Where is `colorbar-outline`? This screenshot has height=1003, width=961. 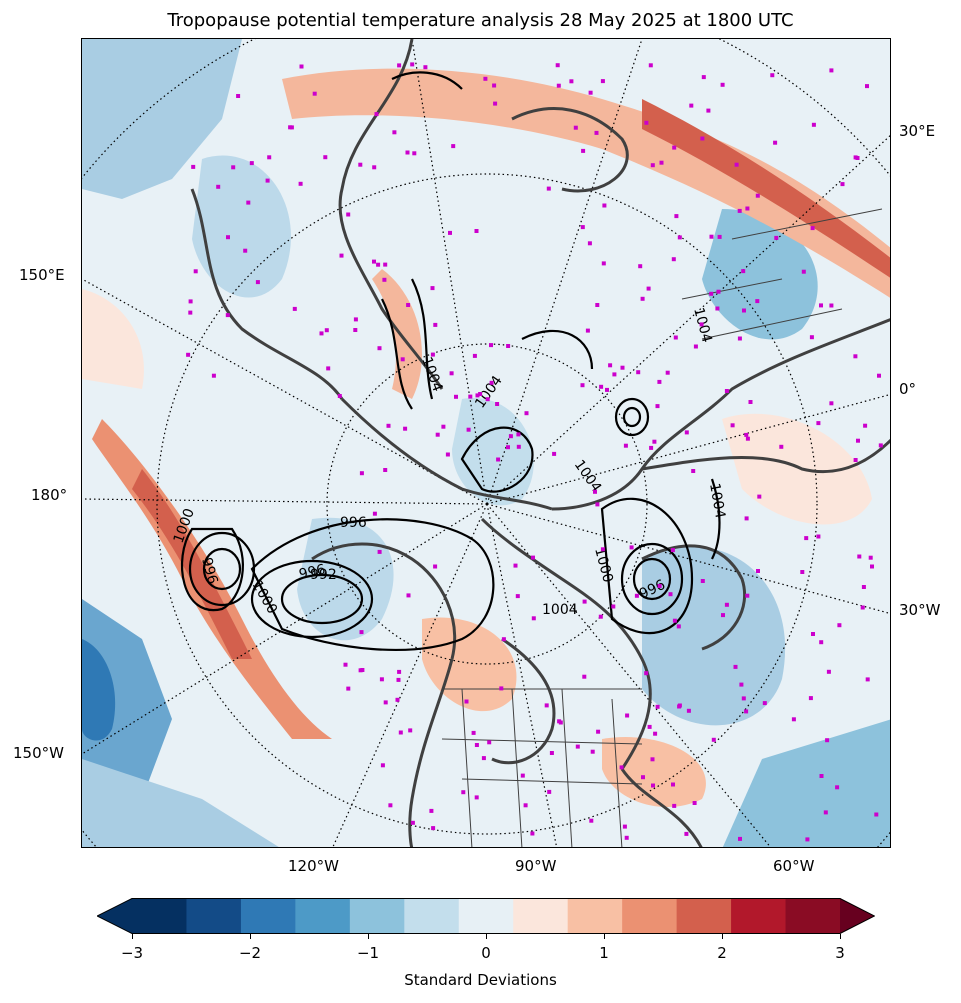 colorbar-outline is located at coordinates (486, 916).